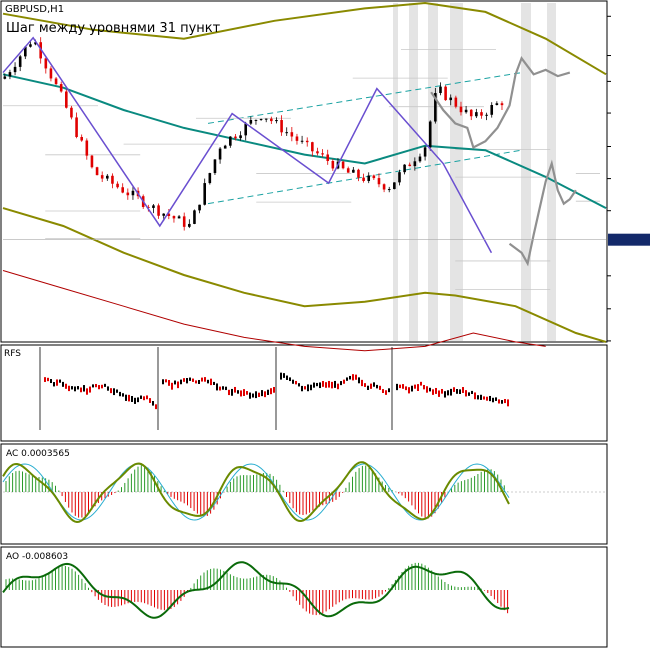  I want to click on symbol-label: GBPUSD,H1, so click(34, 9).